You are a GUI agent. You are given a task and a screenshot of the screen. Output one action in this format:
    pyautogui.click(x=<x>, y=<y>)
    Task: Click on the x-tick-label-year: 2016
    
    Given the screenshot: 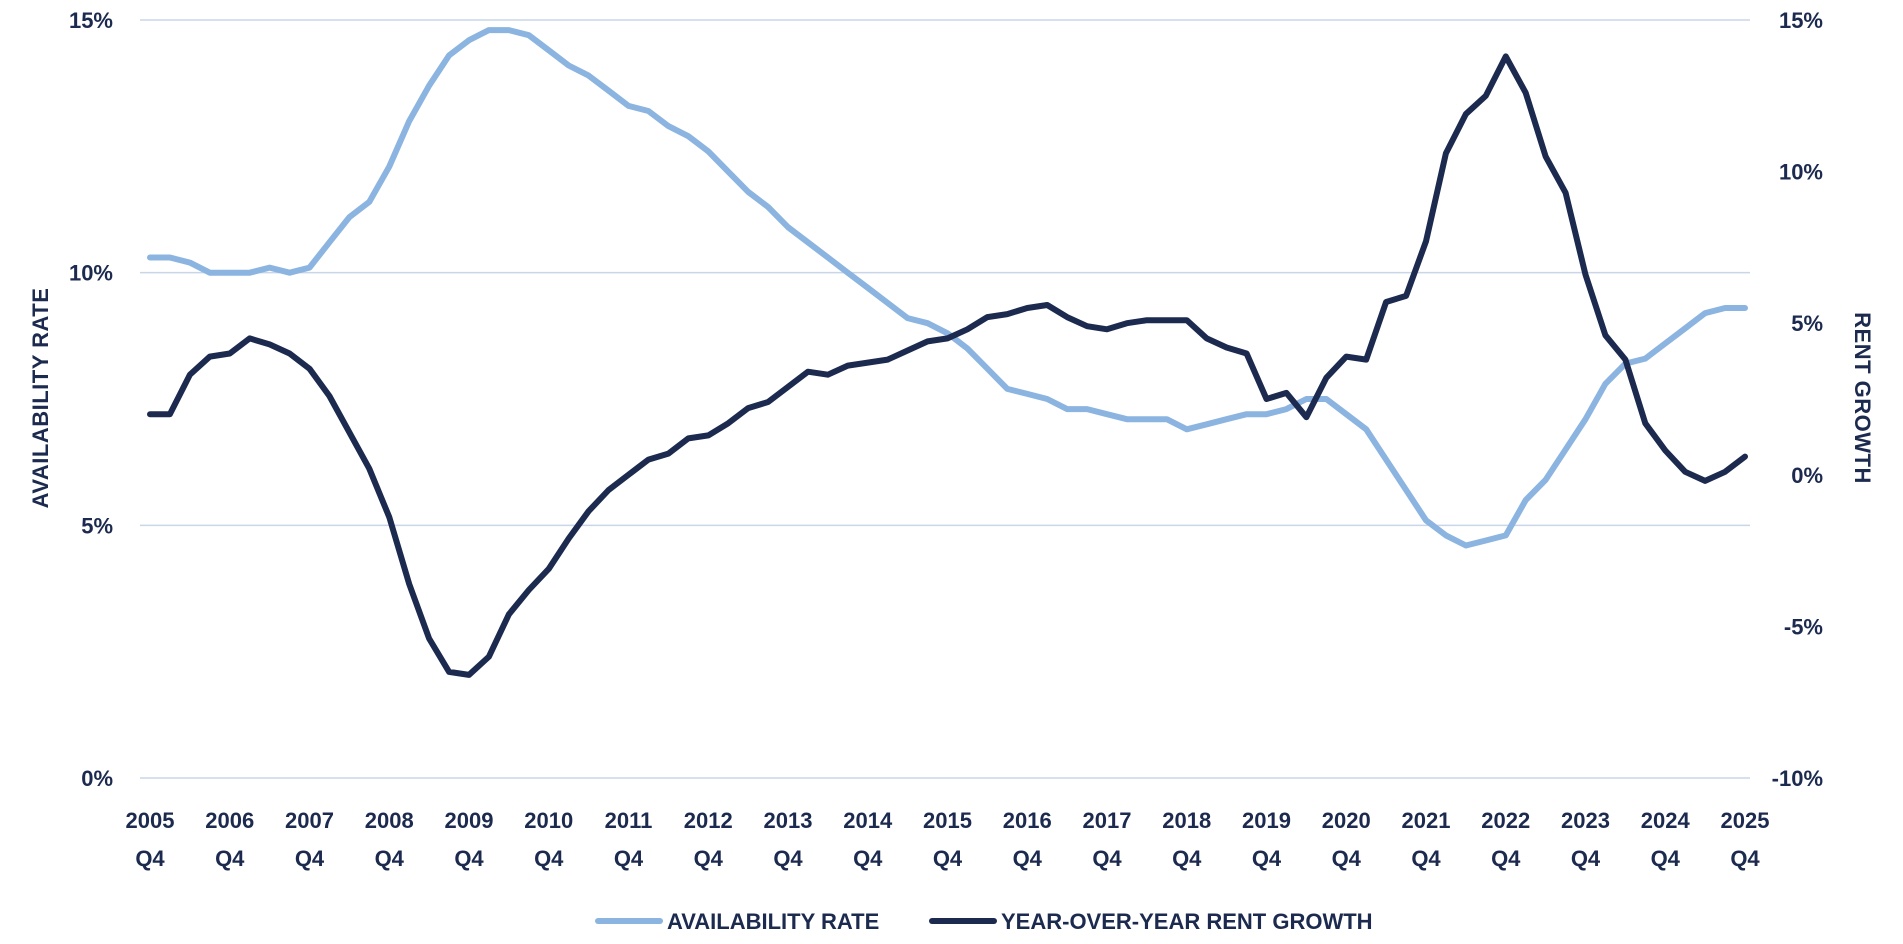 What is the action you would take?
    pyautogui.click(x=1027, y=820)
    